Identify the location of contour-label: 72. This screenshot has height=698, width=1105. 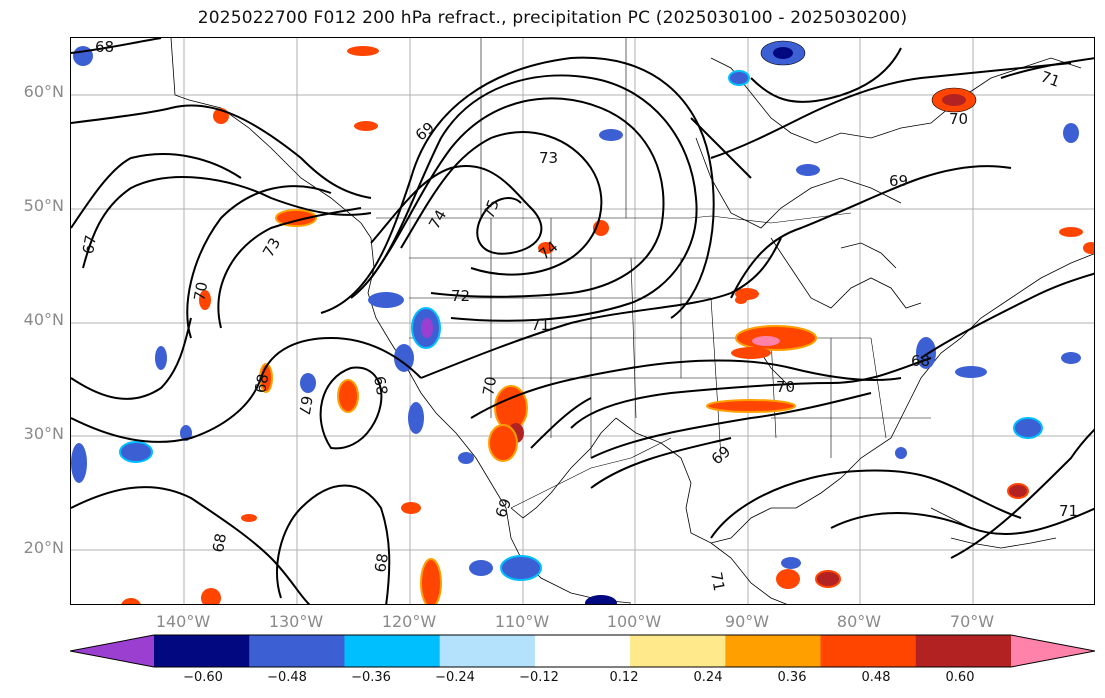
(460, 296).